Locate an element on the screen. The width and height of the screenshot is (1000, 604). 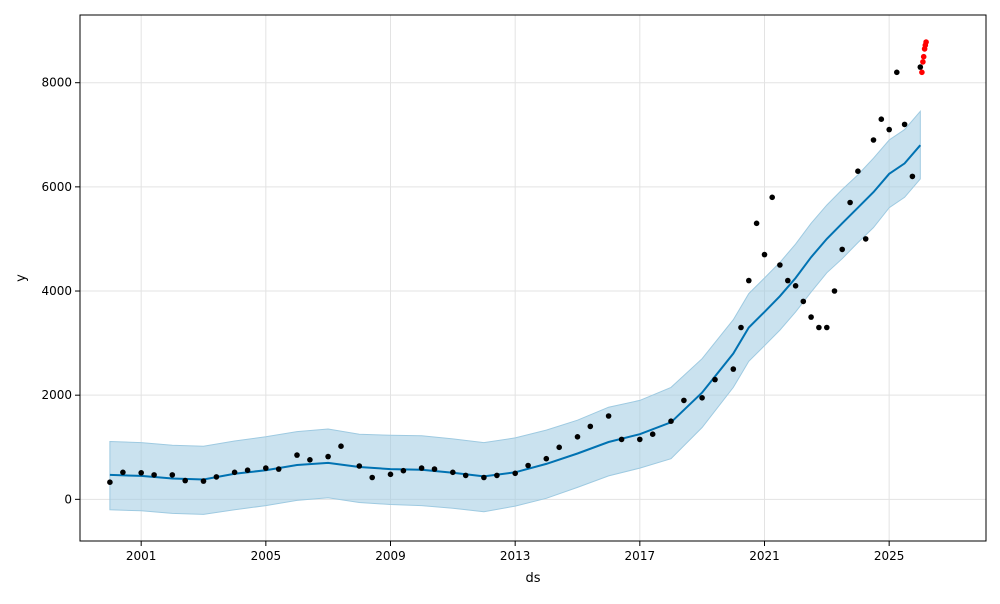
y-tick-label: 8000 is located at coordinates (56, 83).